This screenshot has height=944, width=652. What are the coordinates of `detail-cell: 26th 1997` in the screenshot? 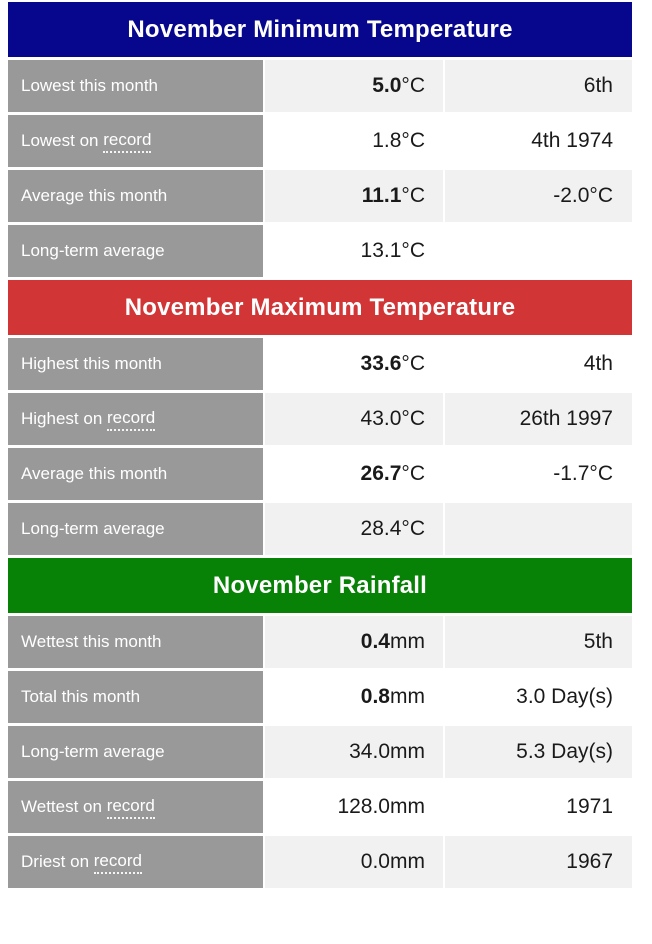 It's located at (538, 419).